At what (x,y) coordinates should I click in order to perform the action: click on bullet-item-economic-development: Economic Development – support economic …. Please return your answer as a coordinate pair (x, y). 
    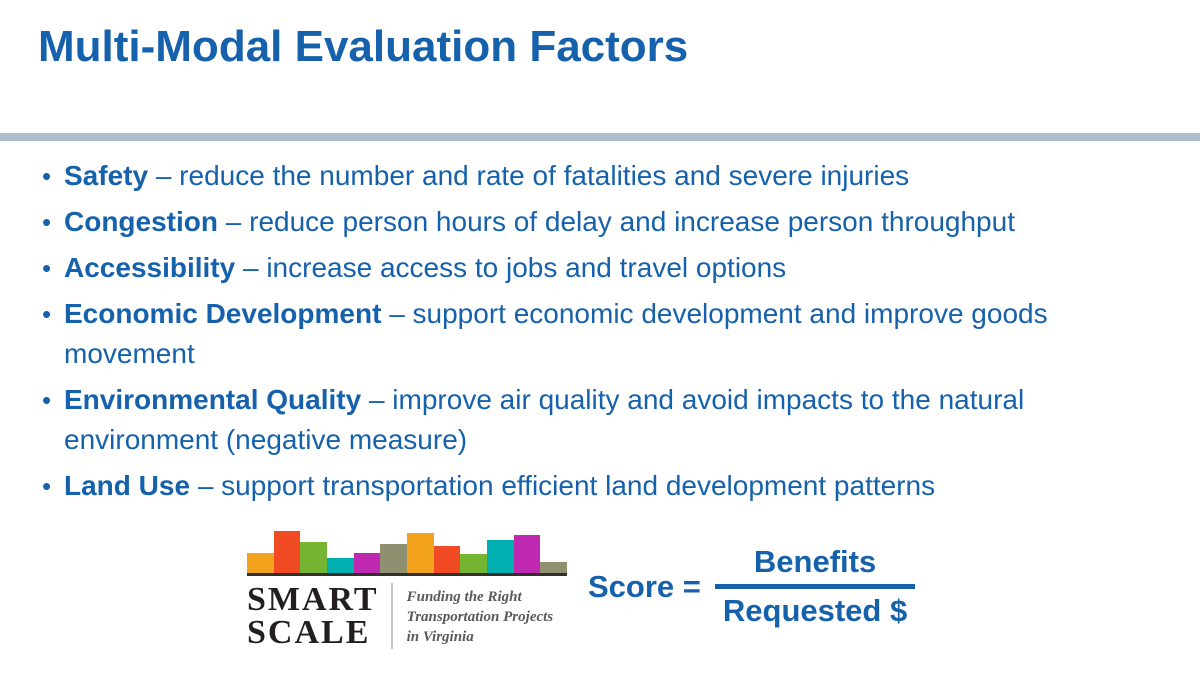
    Looking at the image, I should click on (608, 334).